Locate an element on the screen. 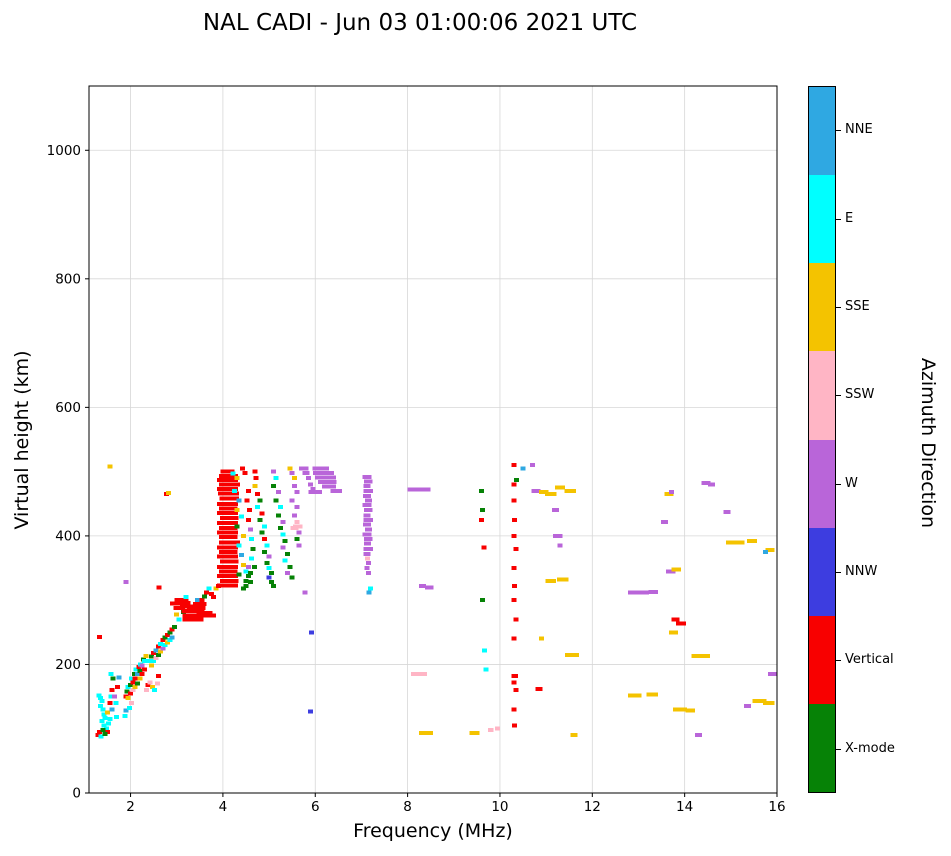  colorbar-label-V: Vertical is located at coordinates (869, 659).